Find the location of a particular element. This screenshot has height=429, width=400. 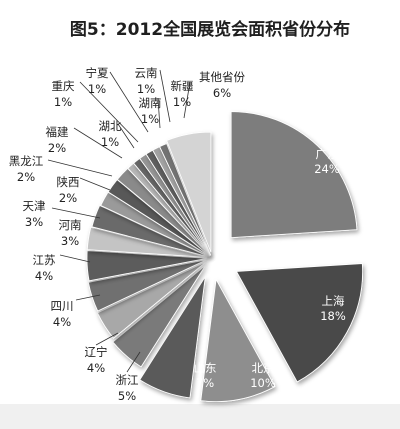

slice-name-label-19: 新疆 is located at coordinates (182, 86).